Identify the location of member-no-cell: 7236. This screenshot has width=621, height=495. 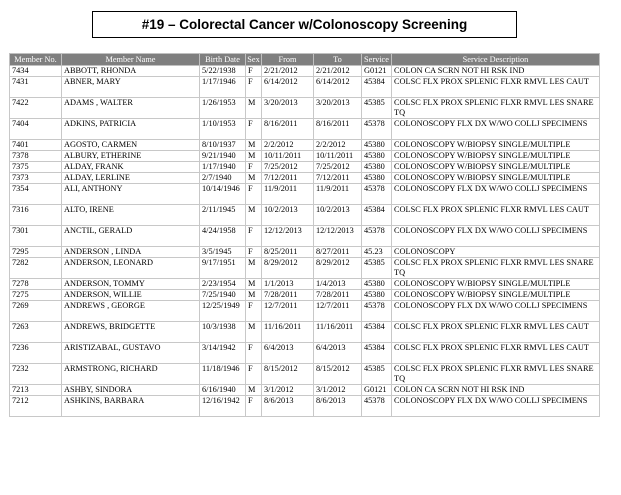
(35, 353).